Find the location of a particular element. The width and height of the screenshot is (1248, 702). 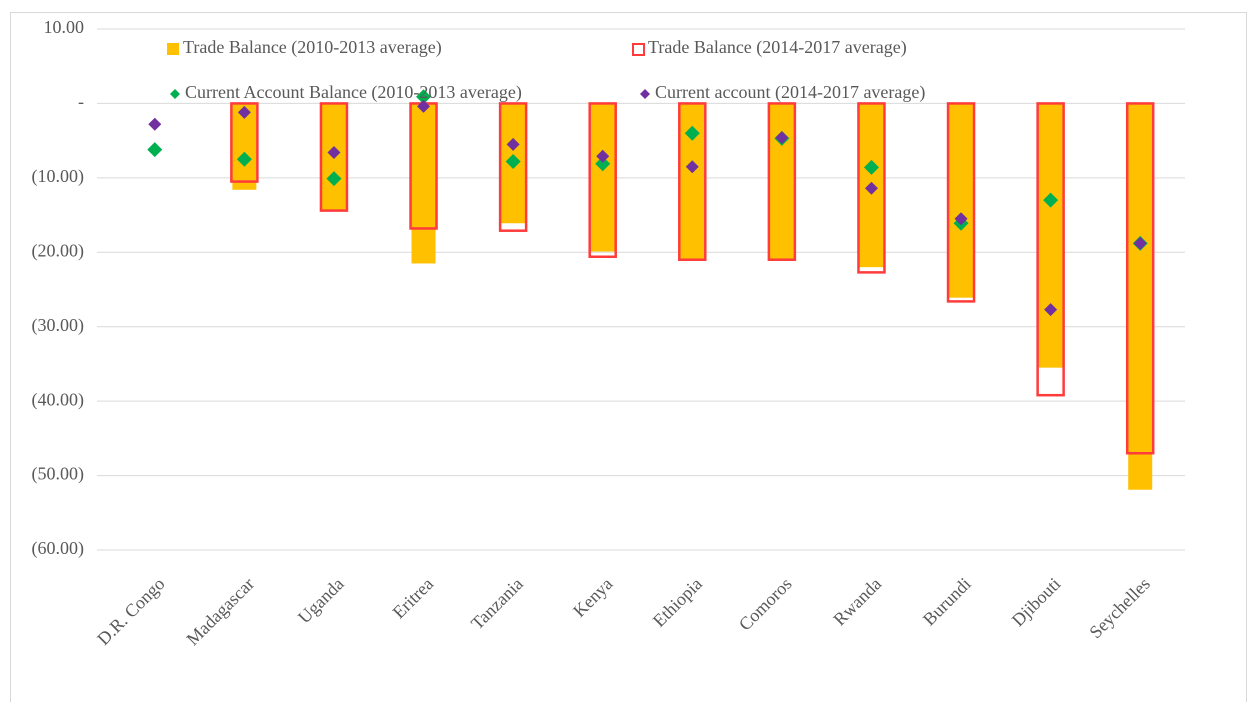

y-tick-label: (20.00) is located at coordinates (58, 250).